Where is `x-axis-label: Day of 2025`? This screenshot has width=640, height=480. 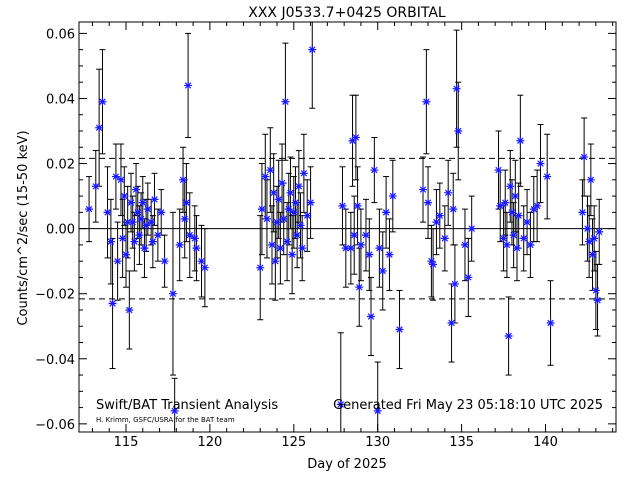 x-axis-label: Day of 2025 is located at coordinates (347, 464).